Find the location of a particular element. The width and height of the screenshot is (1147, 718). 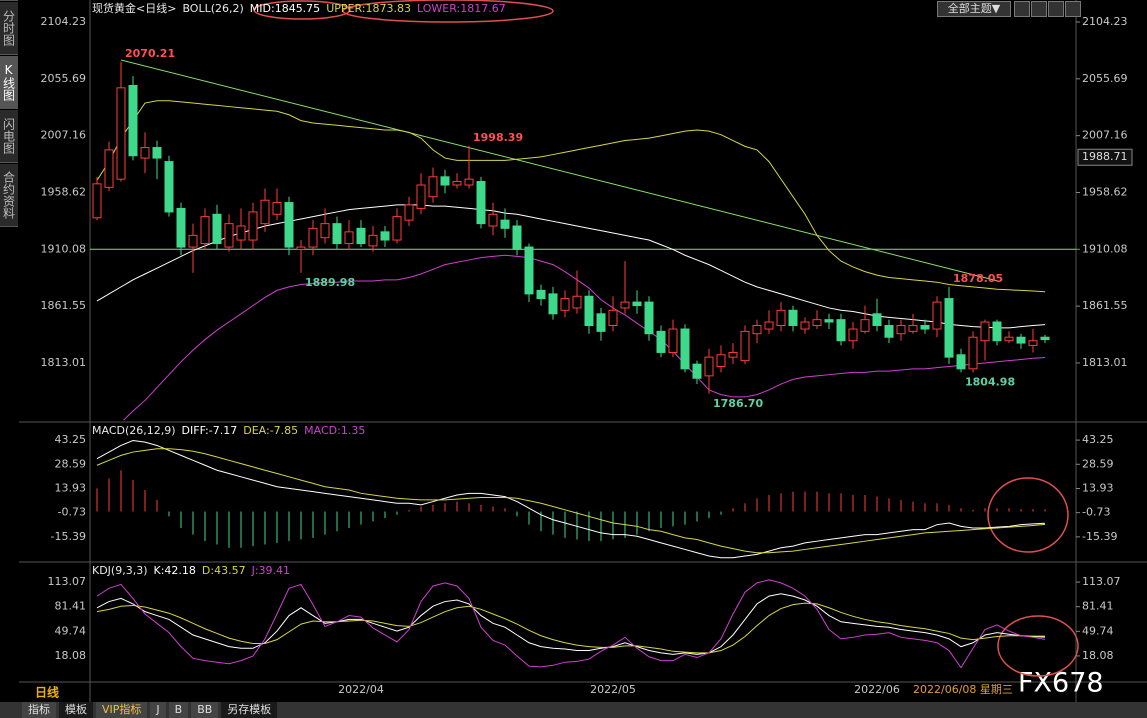

legend-label: KDJ(9,3,3) is located at coordinates (120, 570).